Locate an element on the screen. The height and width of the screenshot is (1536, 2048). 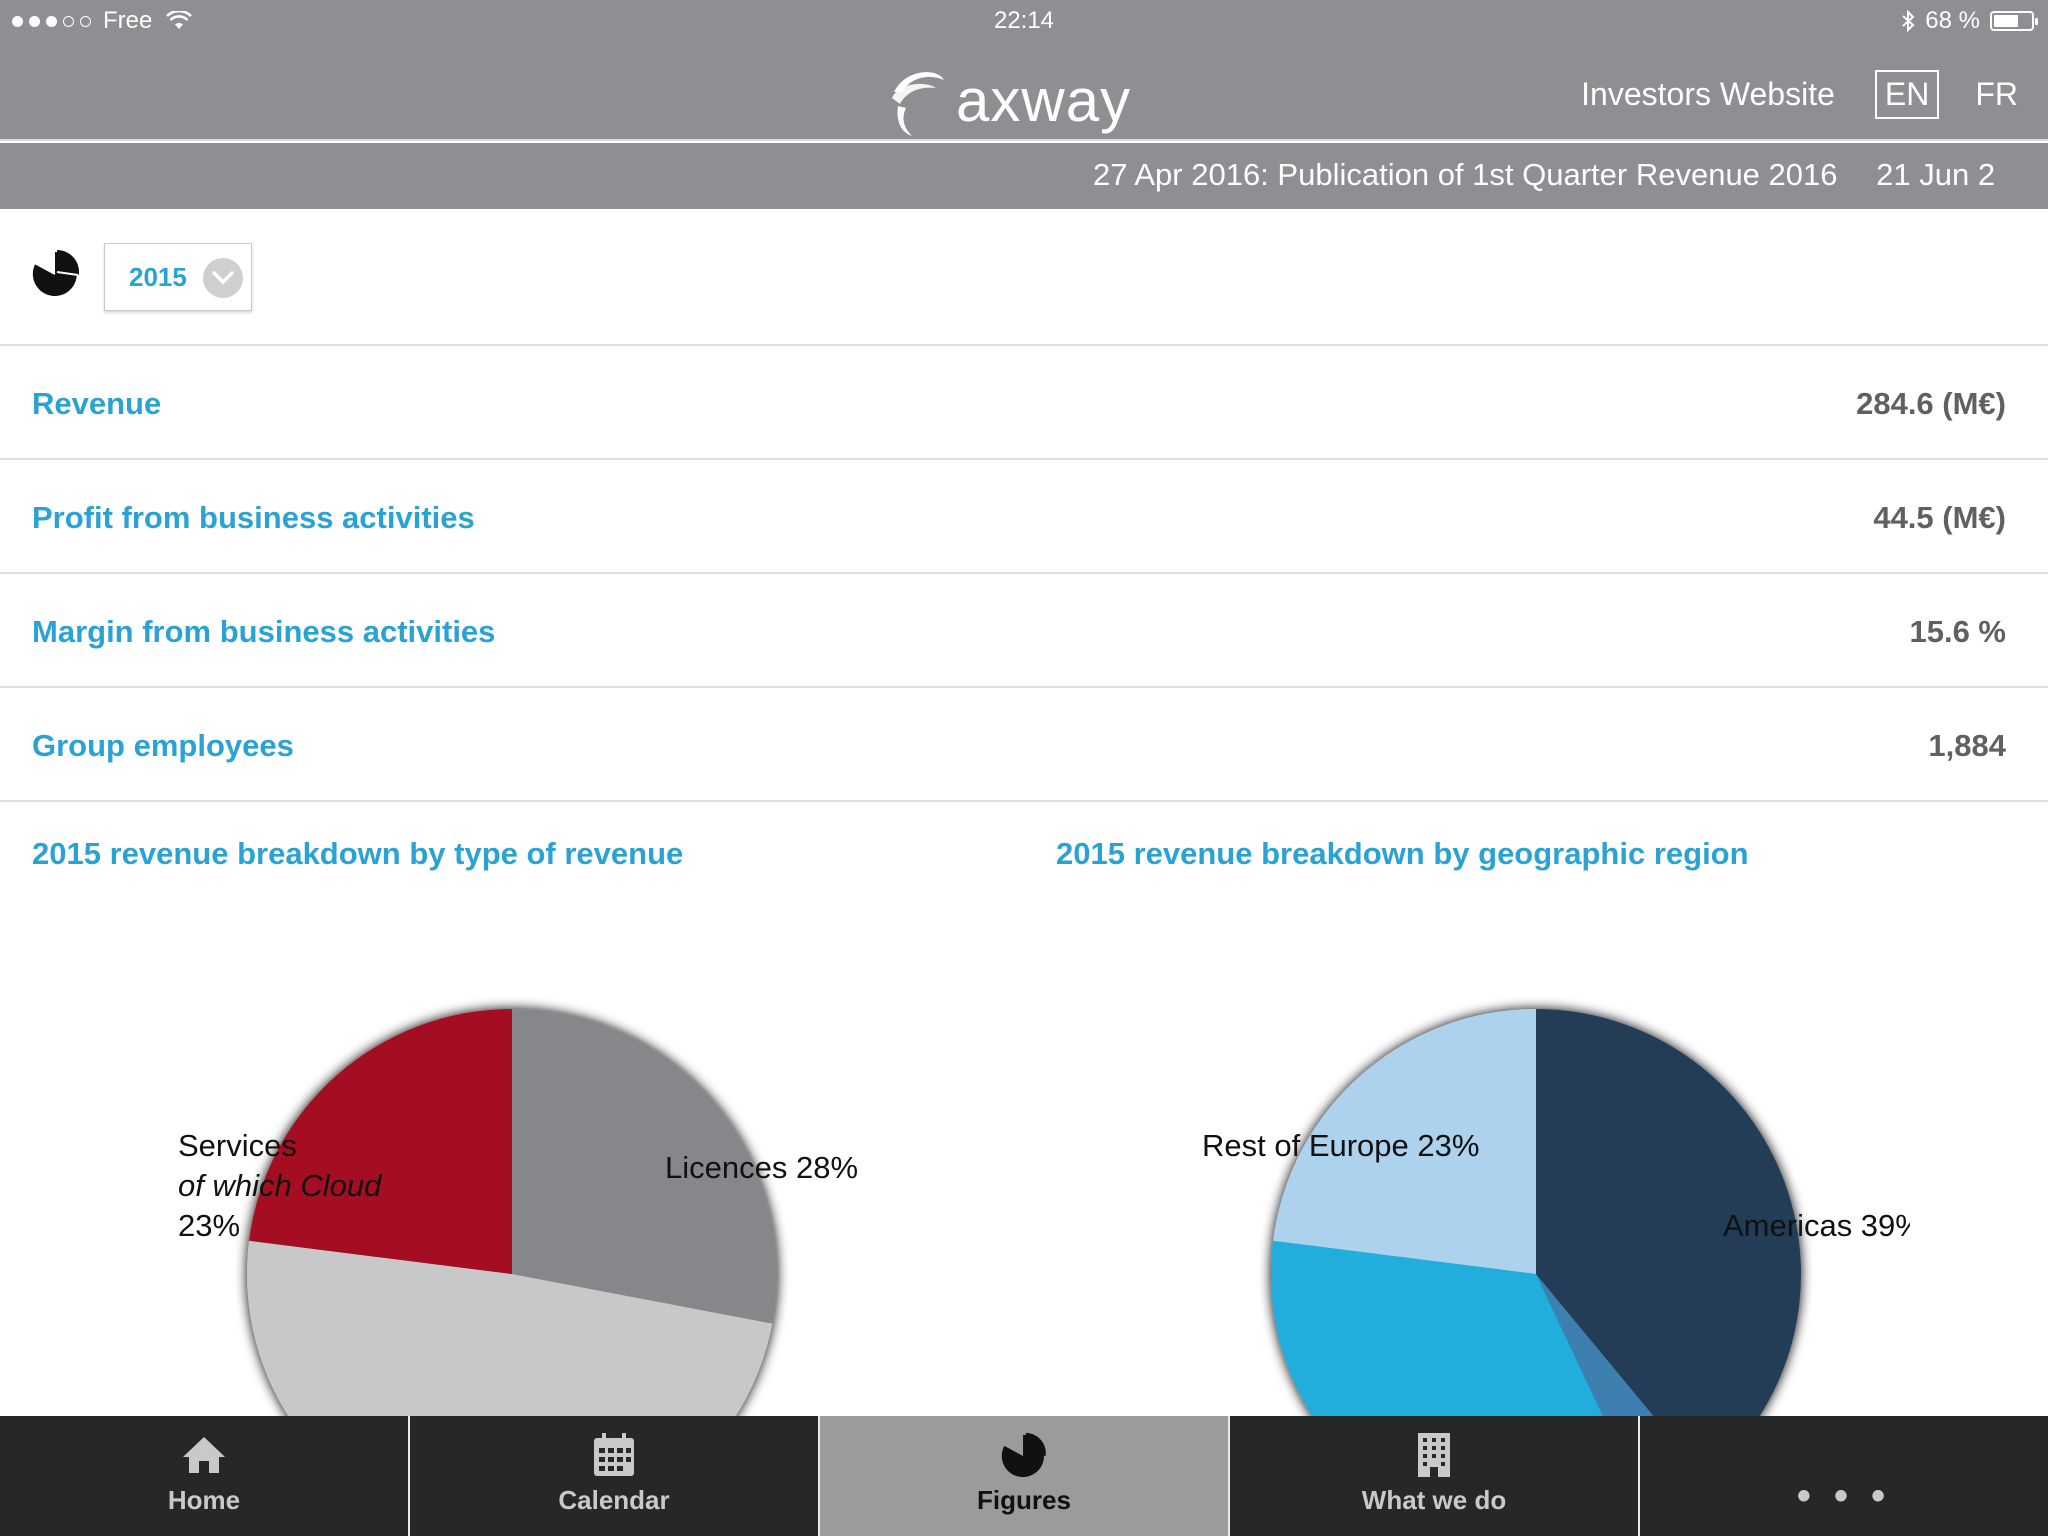
home-icon is located at coordinates (204, 1455).